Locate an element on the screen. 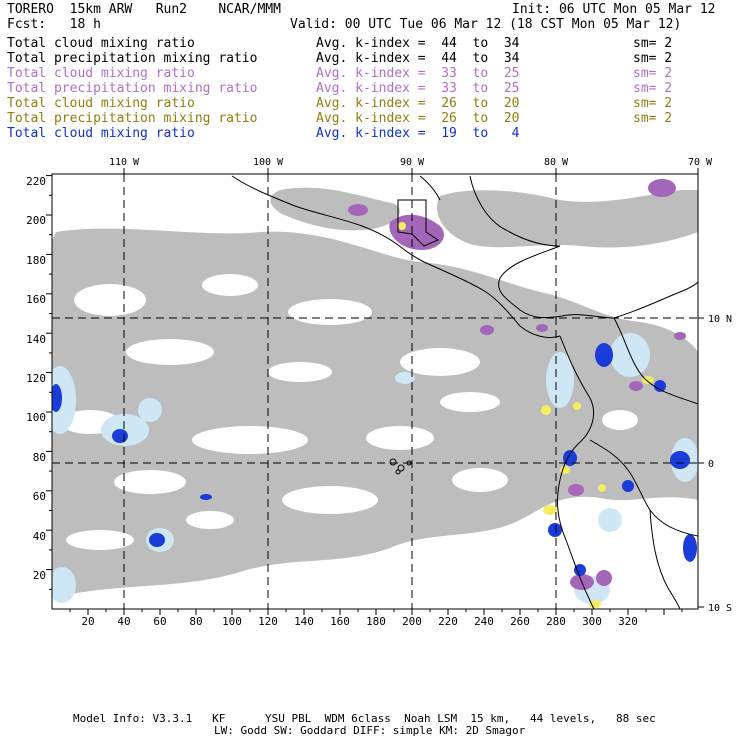 This screenshot has width=740, height=740. y-tick-label: 180 is located at coordinates (36, 260).